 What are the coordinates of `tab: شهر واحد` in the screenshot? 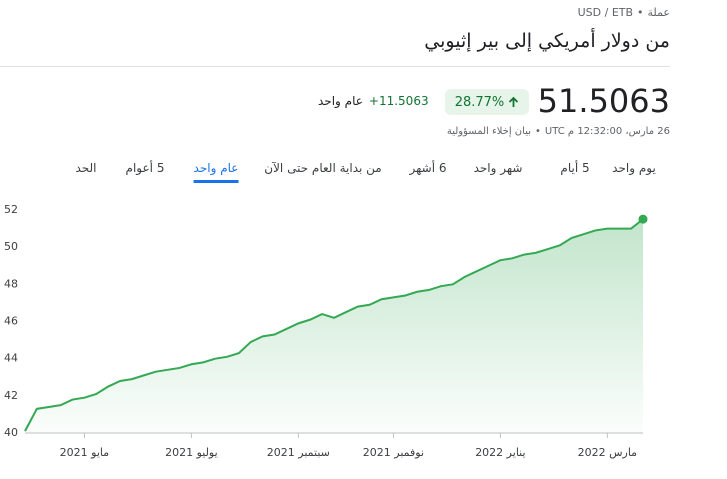 It's located at (498, 168).